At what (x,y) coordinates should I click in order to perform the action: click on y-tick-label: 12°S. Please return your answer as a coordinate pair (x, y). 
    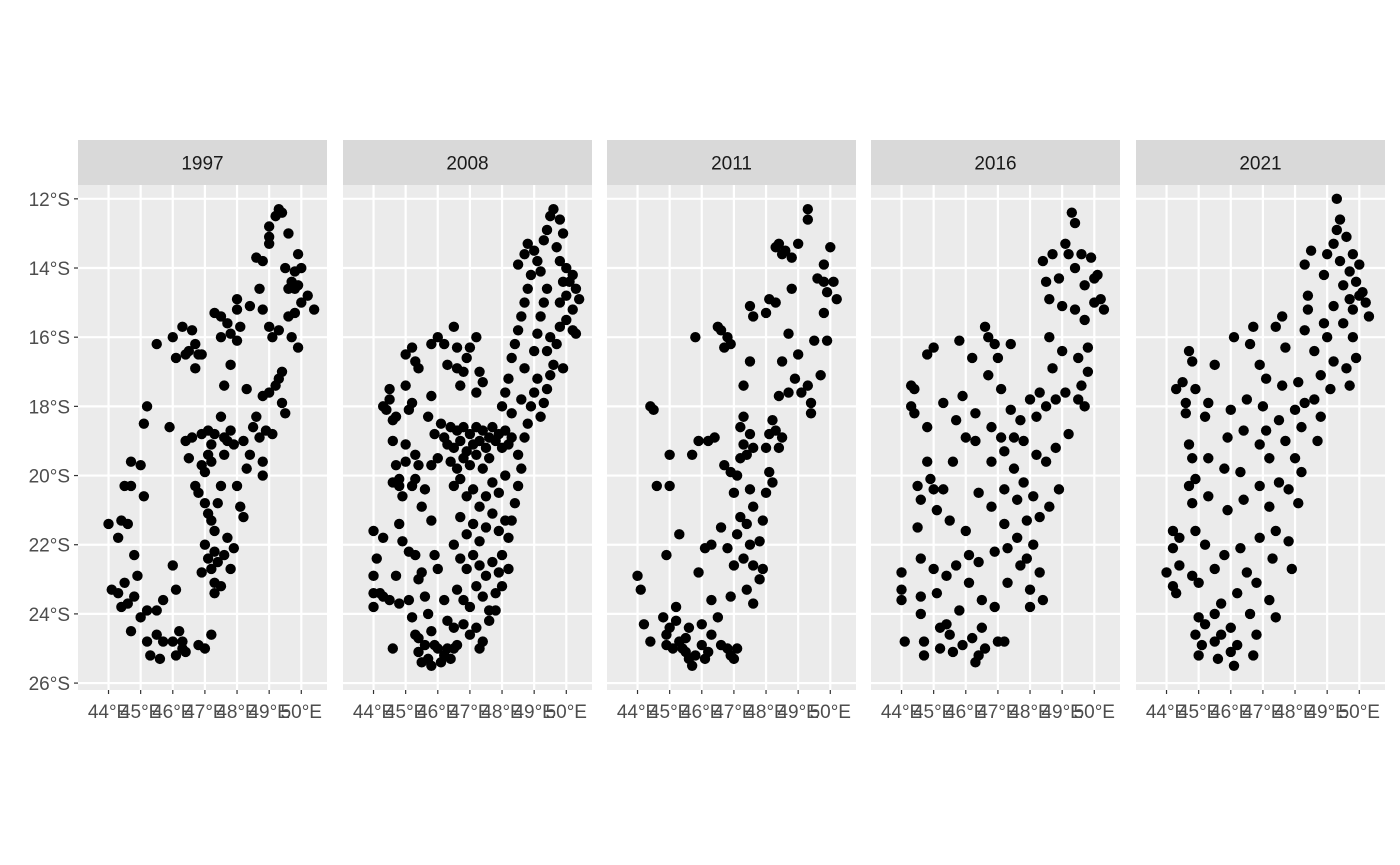
    Looking at the image, I should click on (49, 200).